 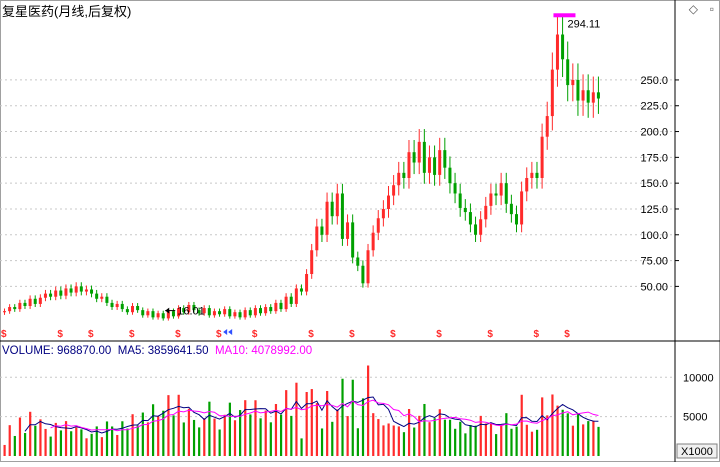 I want to click on ma5-legend-label: MA5, so click(x=129, y=351).